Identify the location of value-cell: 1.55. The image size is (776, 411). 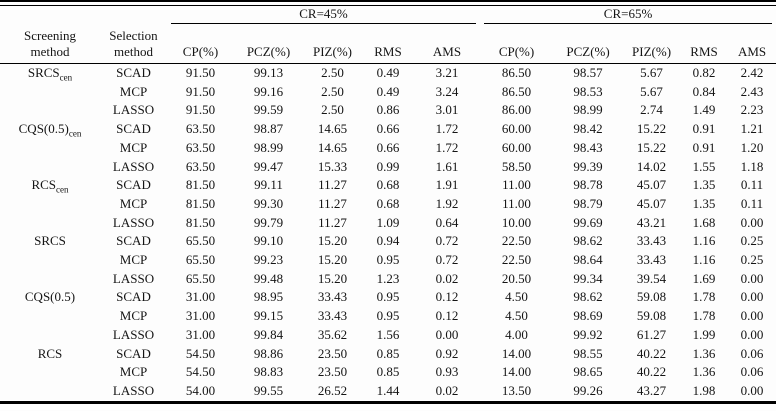
(704, 166).